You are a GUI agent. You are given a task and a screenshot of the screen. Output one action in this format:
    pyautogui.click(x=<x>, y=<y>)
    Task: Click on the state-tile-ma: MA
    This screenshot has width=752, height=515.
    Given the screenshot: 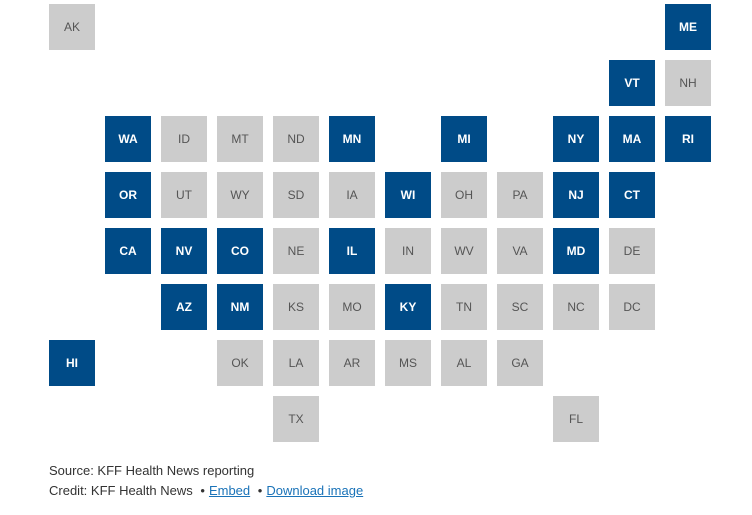 What is the action you would take?
    pyautogui.click(x=632, y=139)
    